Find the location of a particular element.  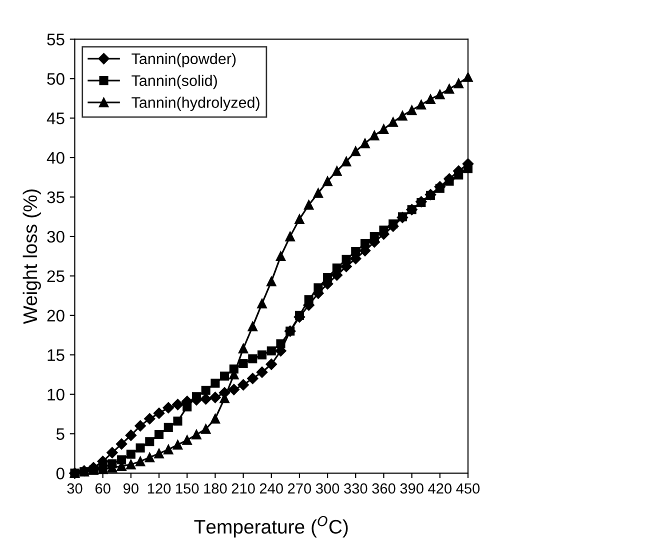

x-axis-title: Temperature ($^{O}$C) is located at coordinates (271, 527).